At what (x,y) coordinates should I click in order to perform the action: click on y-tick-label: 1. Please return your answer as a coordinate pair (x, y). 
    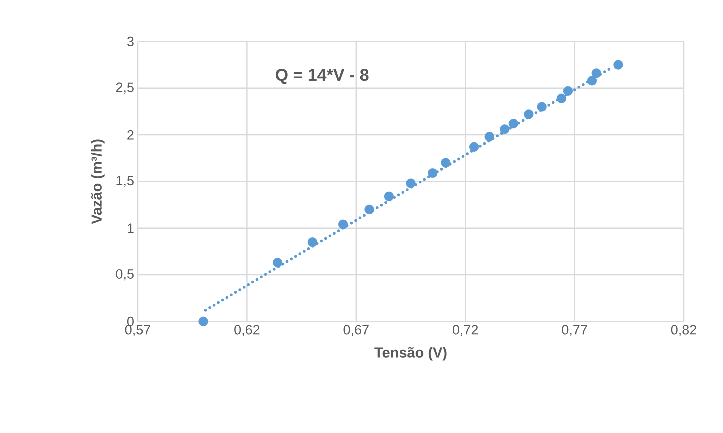
    Looking at the image, I should click on (131, 228).